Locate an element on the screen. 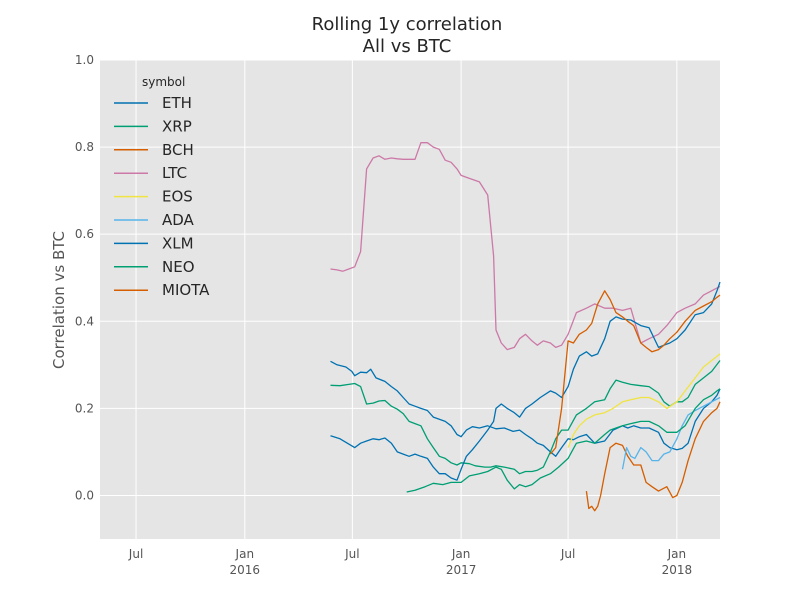 Image resolution: width=800 pixels, height=600 pixels. series-line-eos is located at coordinates (644, 400).